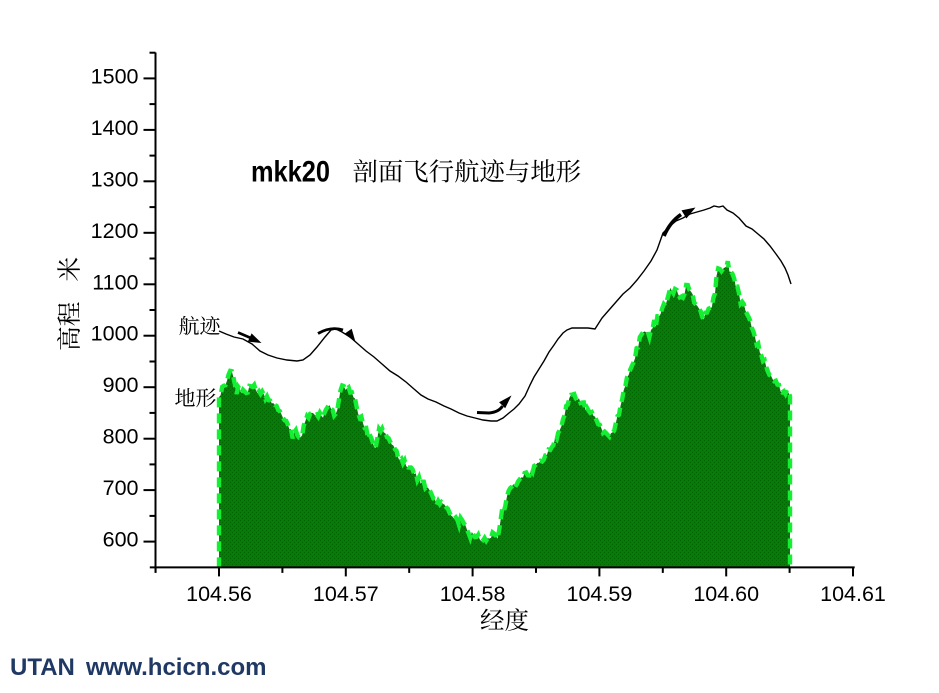  I want to click on svg-text: mkk20, so click(290, 172).